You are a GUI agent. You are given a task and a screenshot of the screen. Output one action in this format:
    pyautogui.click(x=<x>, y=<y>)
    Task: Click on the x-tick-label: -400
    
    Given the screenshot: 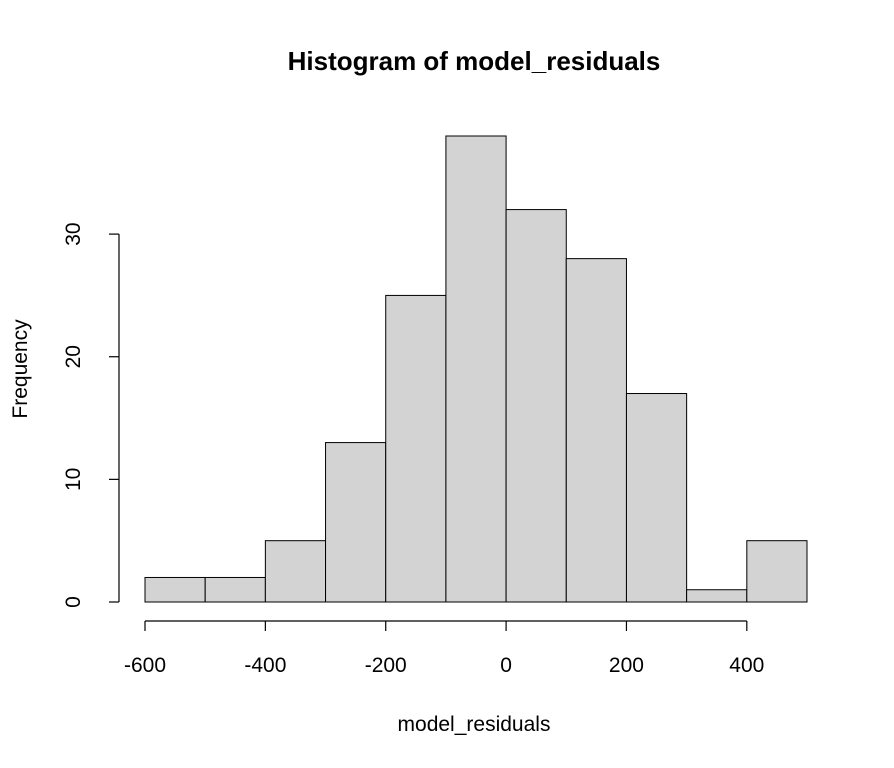 What is the action you would take?
    pyautogui.click(x=265, y=665)
    